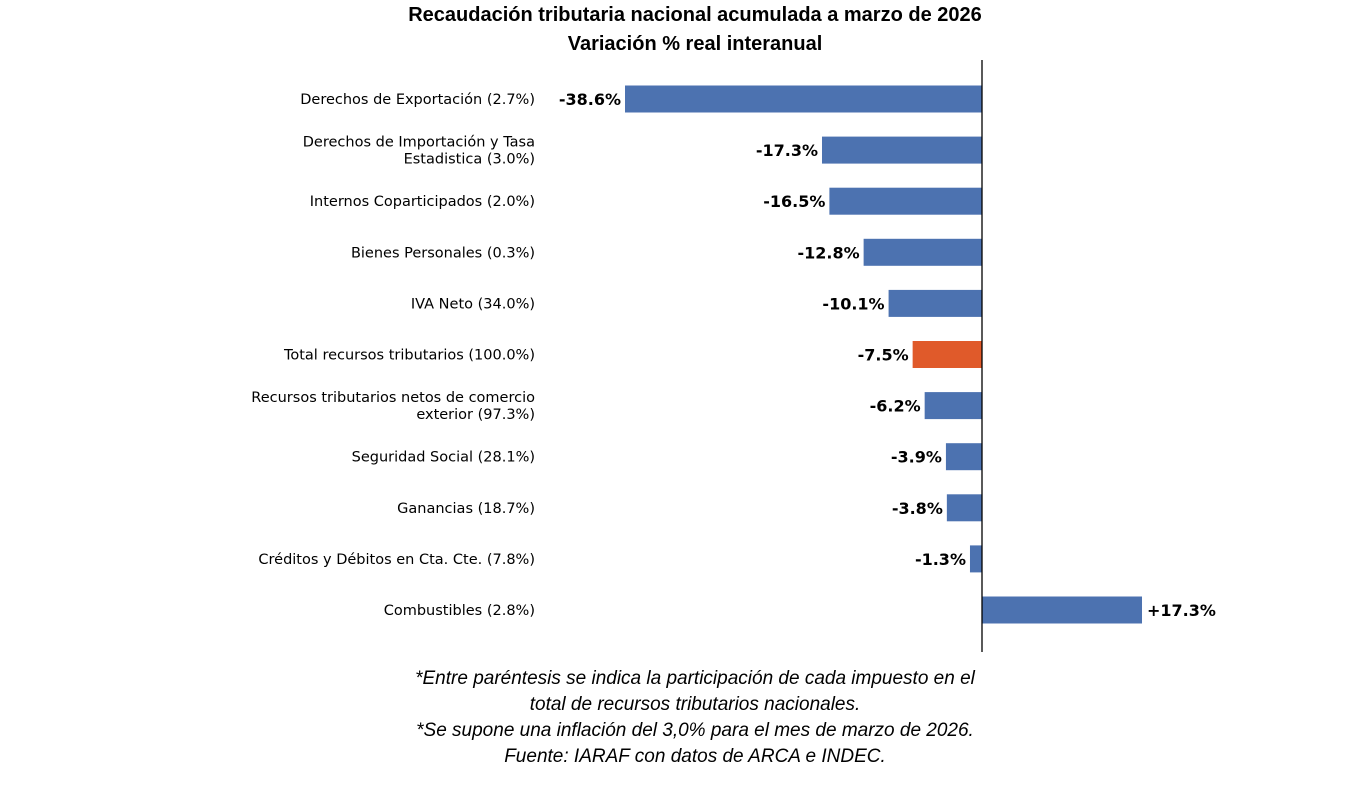 The width and height of the screenshot is (1351, 796). I want to click on data-label: -1.3%, so click(940, 559).